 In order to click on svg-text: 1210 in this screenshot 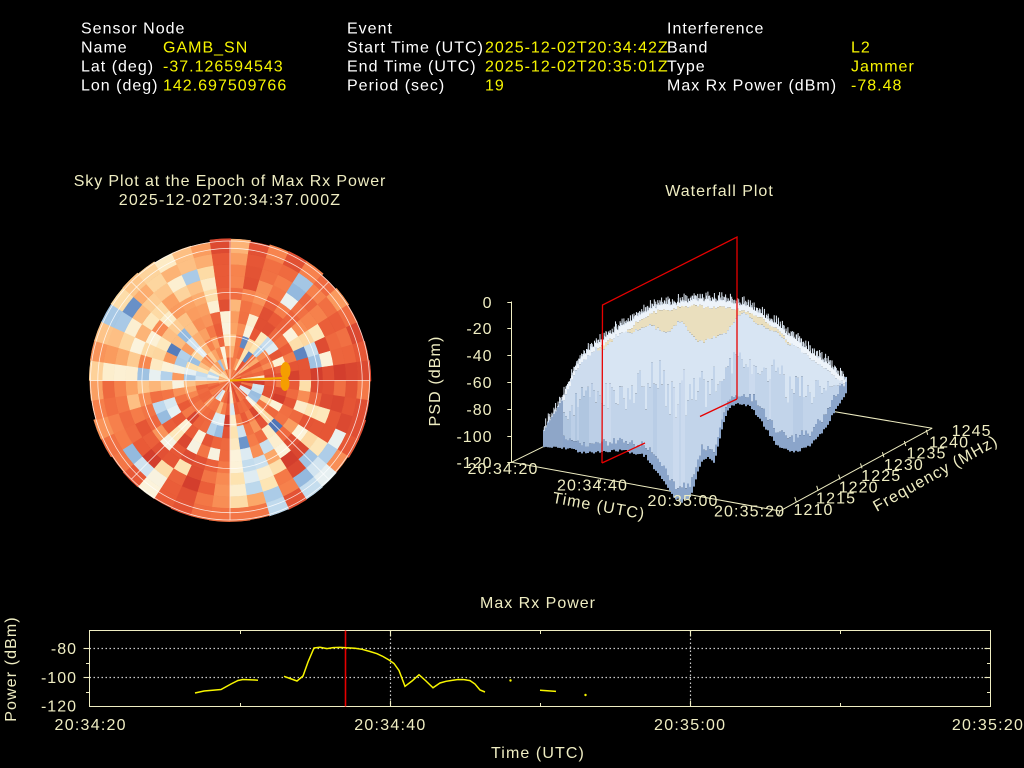, I will do `click(814, 510)`.